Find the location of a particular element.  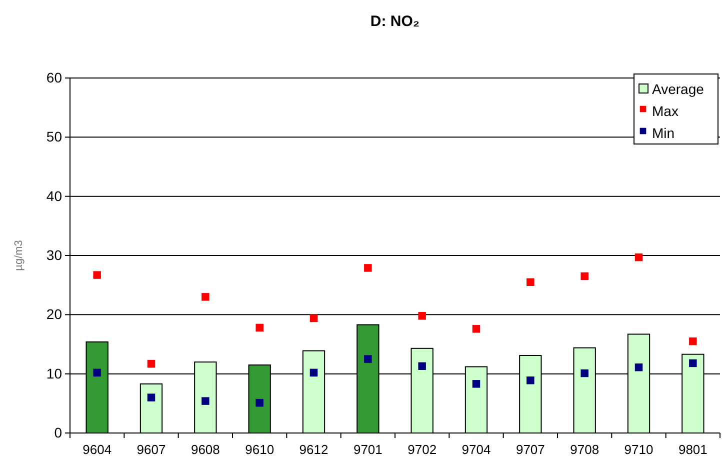

legend-label: Average is located at coordinates (678, 89).